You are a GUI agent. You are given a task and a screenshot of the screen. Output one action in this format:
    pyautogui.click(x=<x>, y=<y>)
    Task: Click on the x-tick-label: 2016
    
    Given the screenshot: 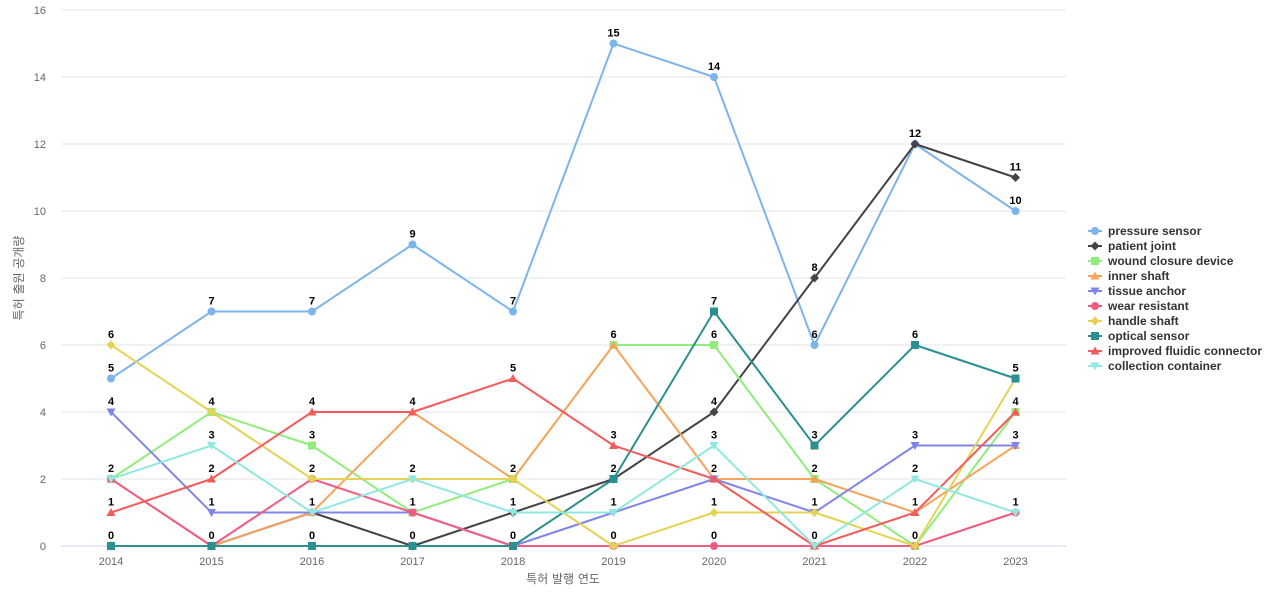 What is the action you would take?
    pyautogui.click(x=312, y=562)
    